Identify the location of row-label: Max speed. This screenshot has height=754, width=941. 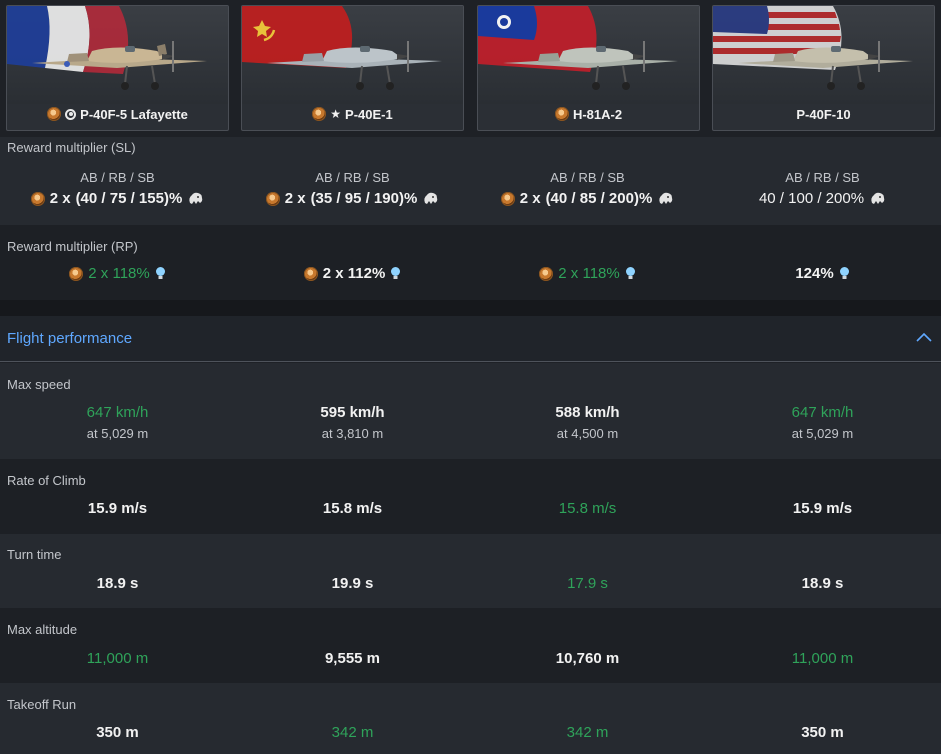
(39, 384).